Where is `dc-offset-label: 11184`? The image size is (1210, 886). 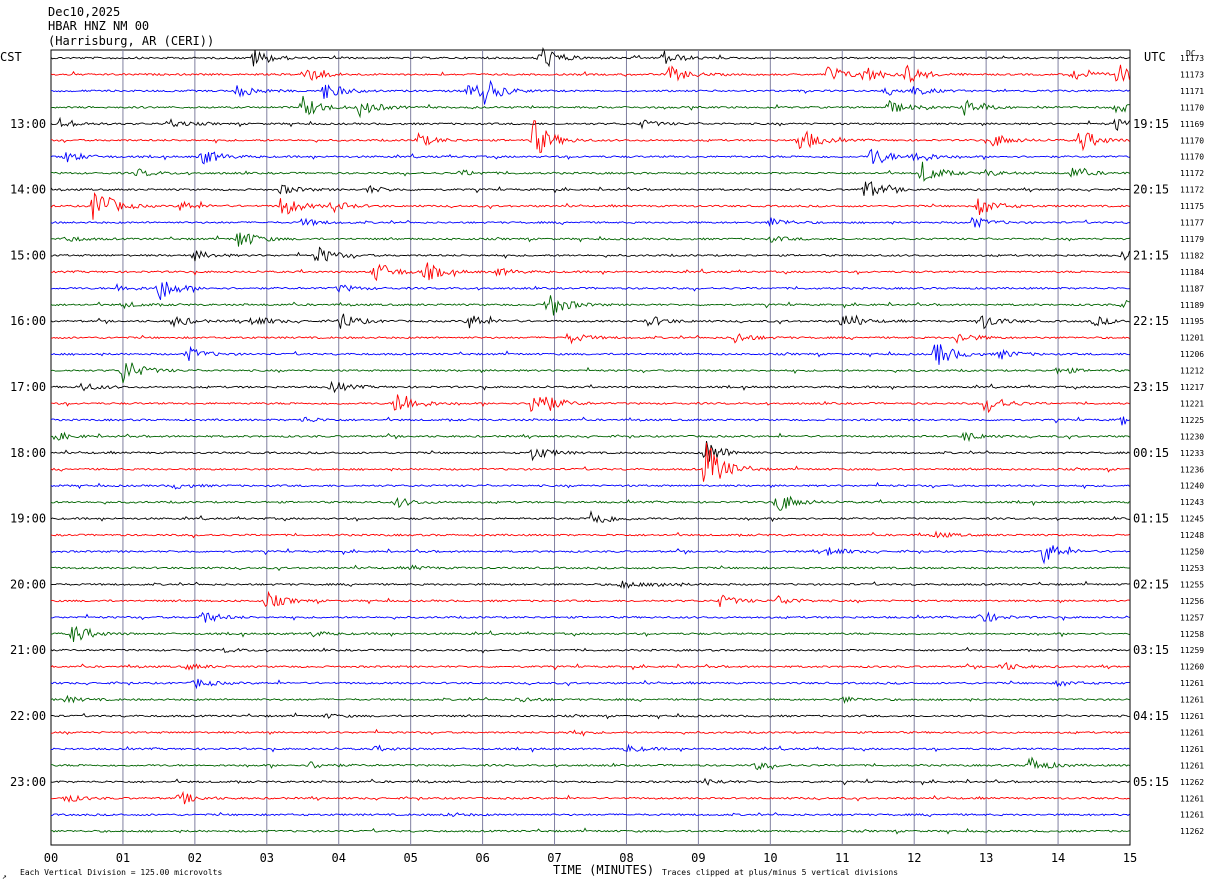 dc-offset-label: 11184 is located at coordinates (1192, 272).